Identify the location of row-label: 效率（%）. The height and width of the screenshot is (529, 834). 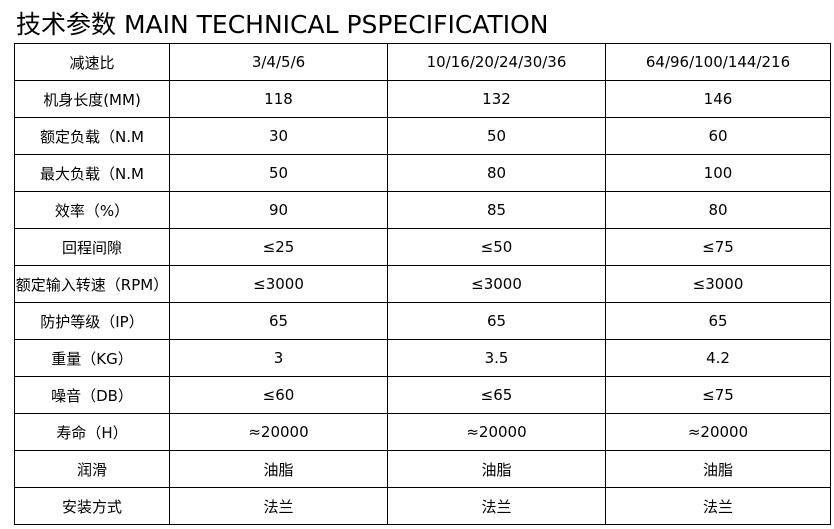
(92, 210).